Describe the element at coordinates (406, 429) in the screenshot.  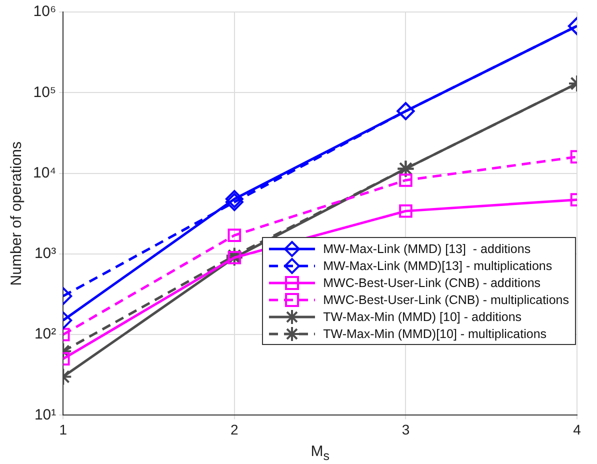
I see `x-tick-label: 3` at that location.